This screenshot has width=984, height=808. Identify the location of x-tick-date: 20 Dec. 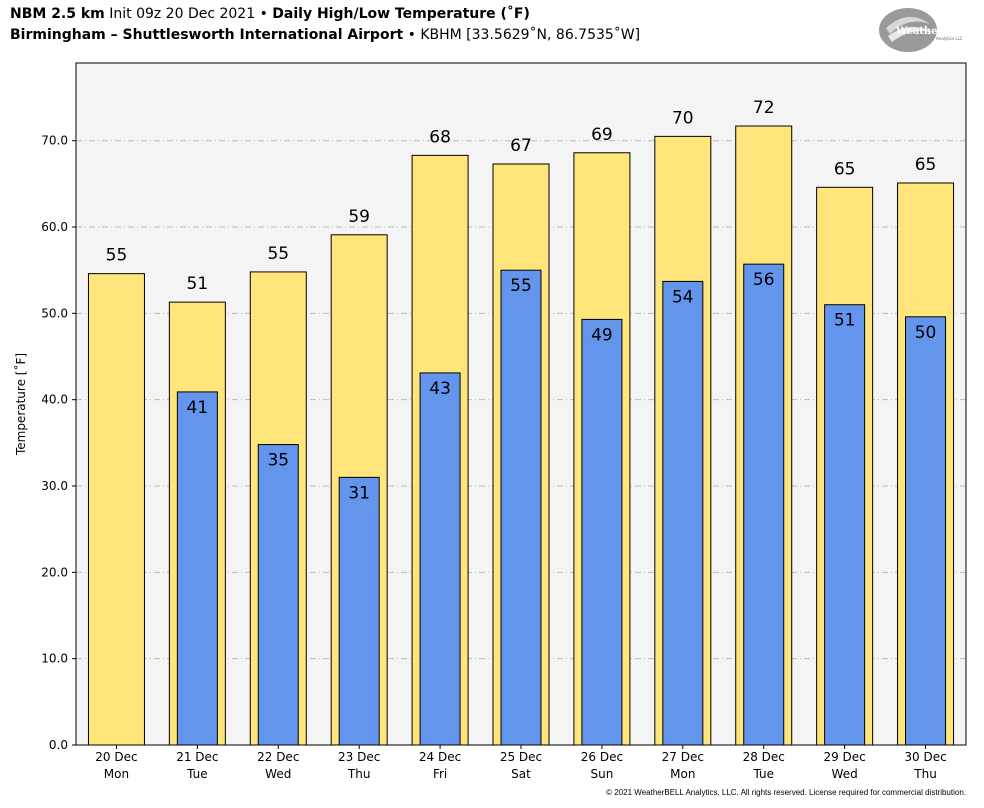
(116, 757).